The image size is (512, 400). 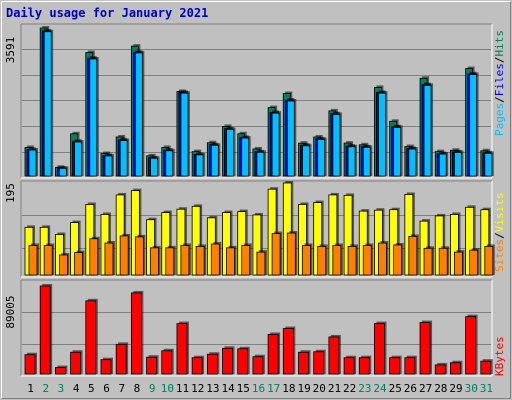 What do you see at coordinates (499, 83) in the screenshot?
I see `legend-pages-files-hits: Pages/Files/Hits` at bounding box center [499, 83].